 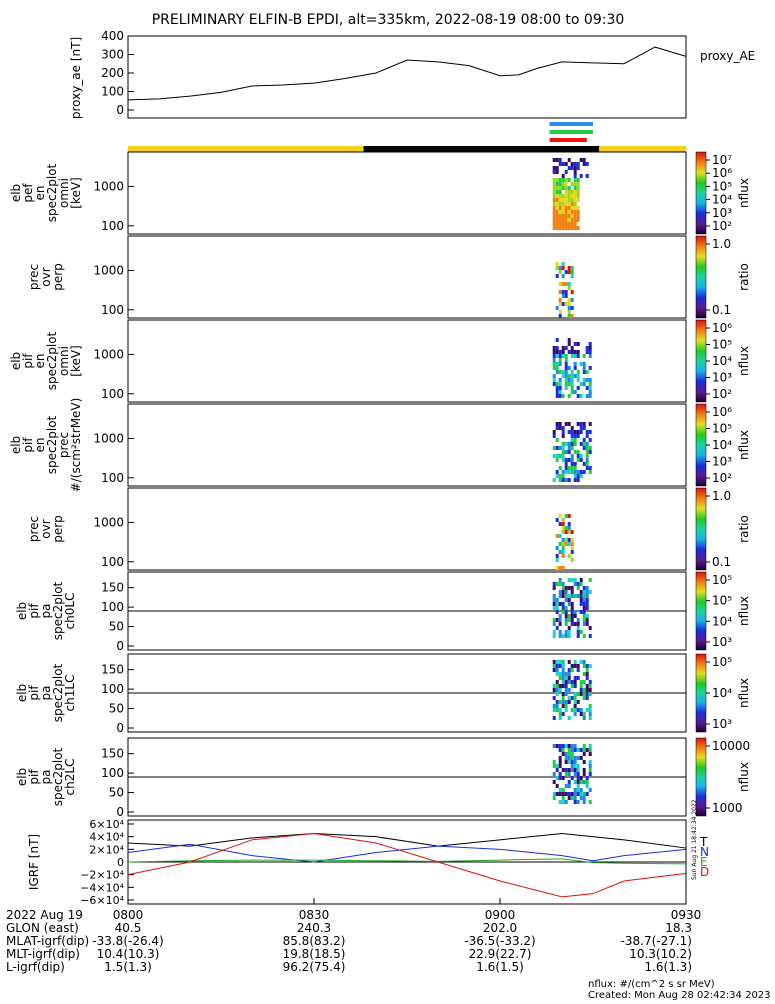 What do you see at coordinates (106, 824) in the screenshot?
I see `igrf-ytick-label: 6×10⁴` at bounding box center [106, 824].